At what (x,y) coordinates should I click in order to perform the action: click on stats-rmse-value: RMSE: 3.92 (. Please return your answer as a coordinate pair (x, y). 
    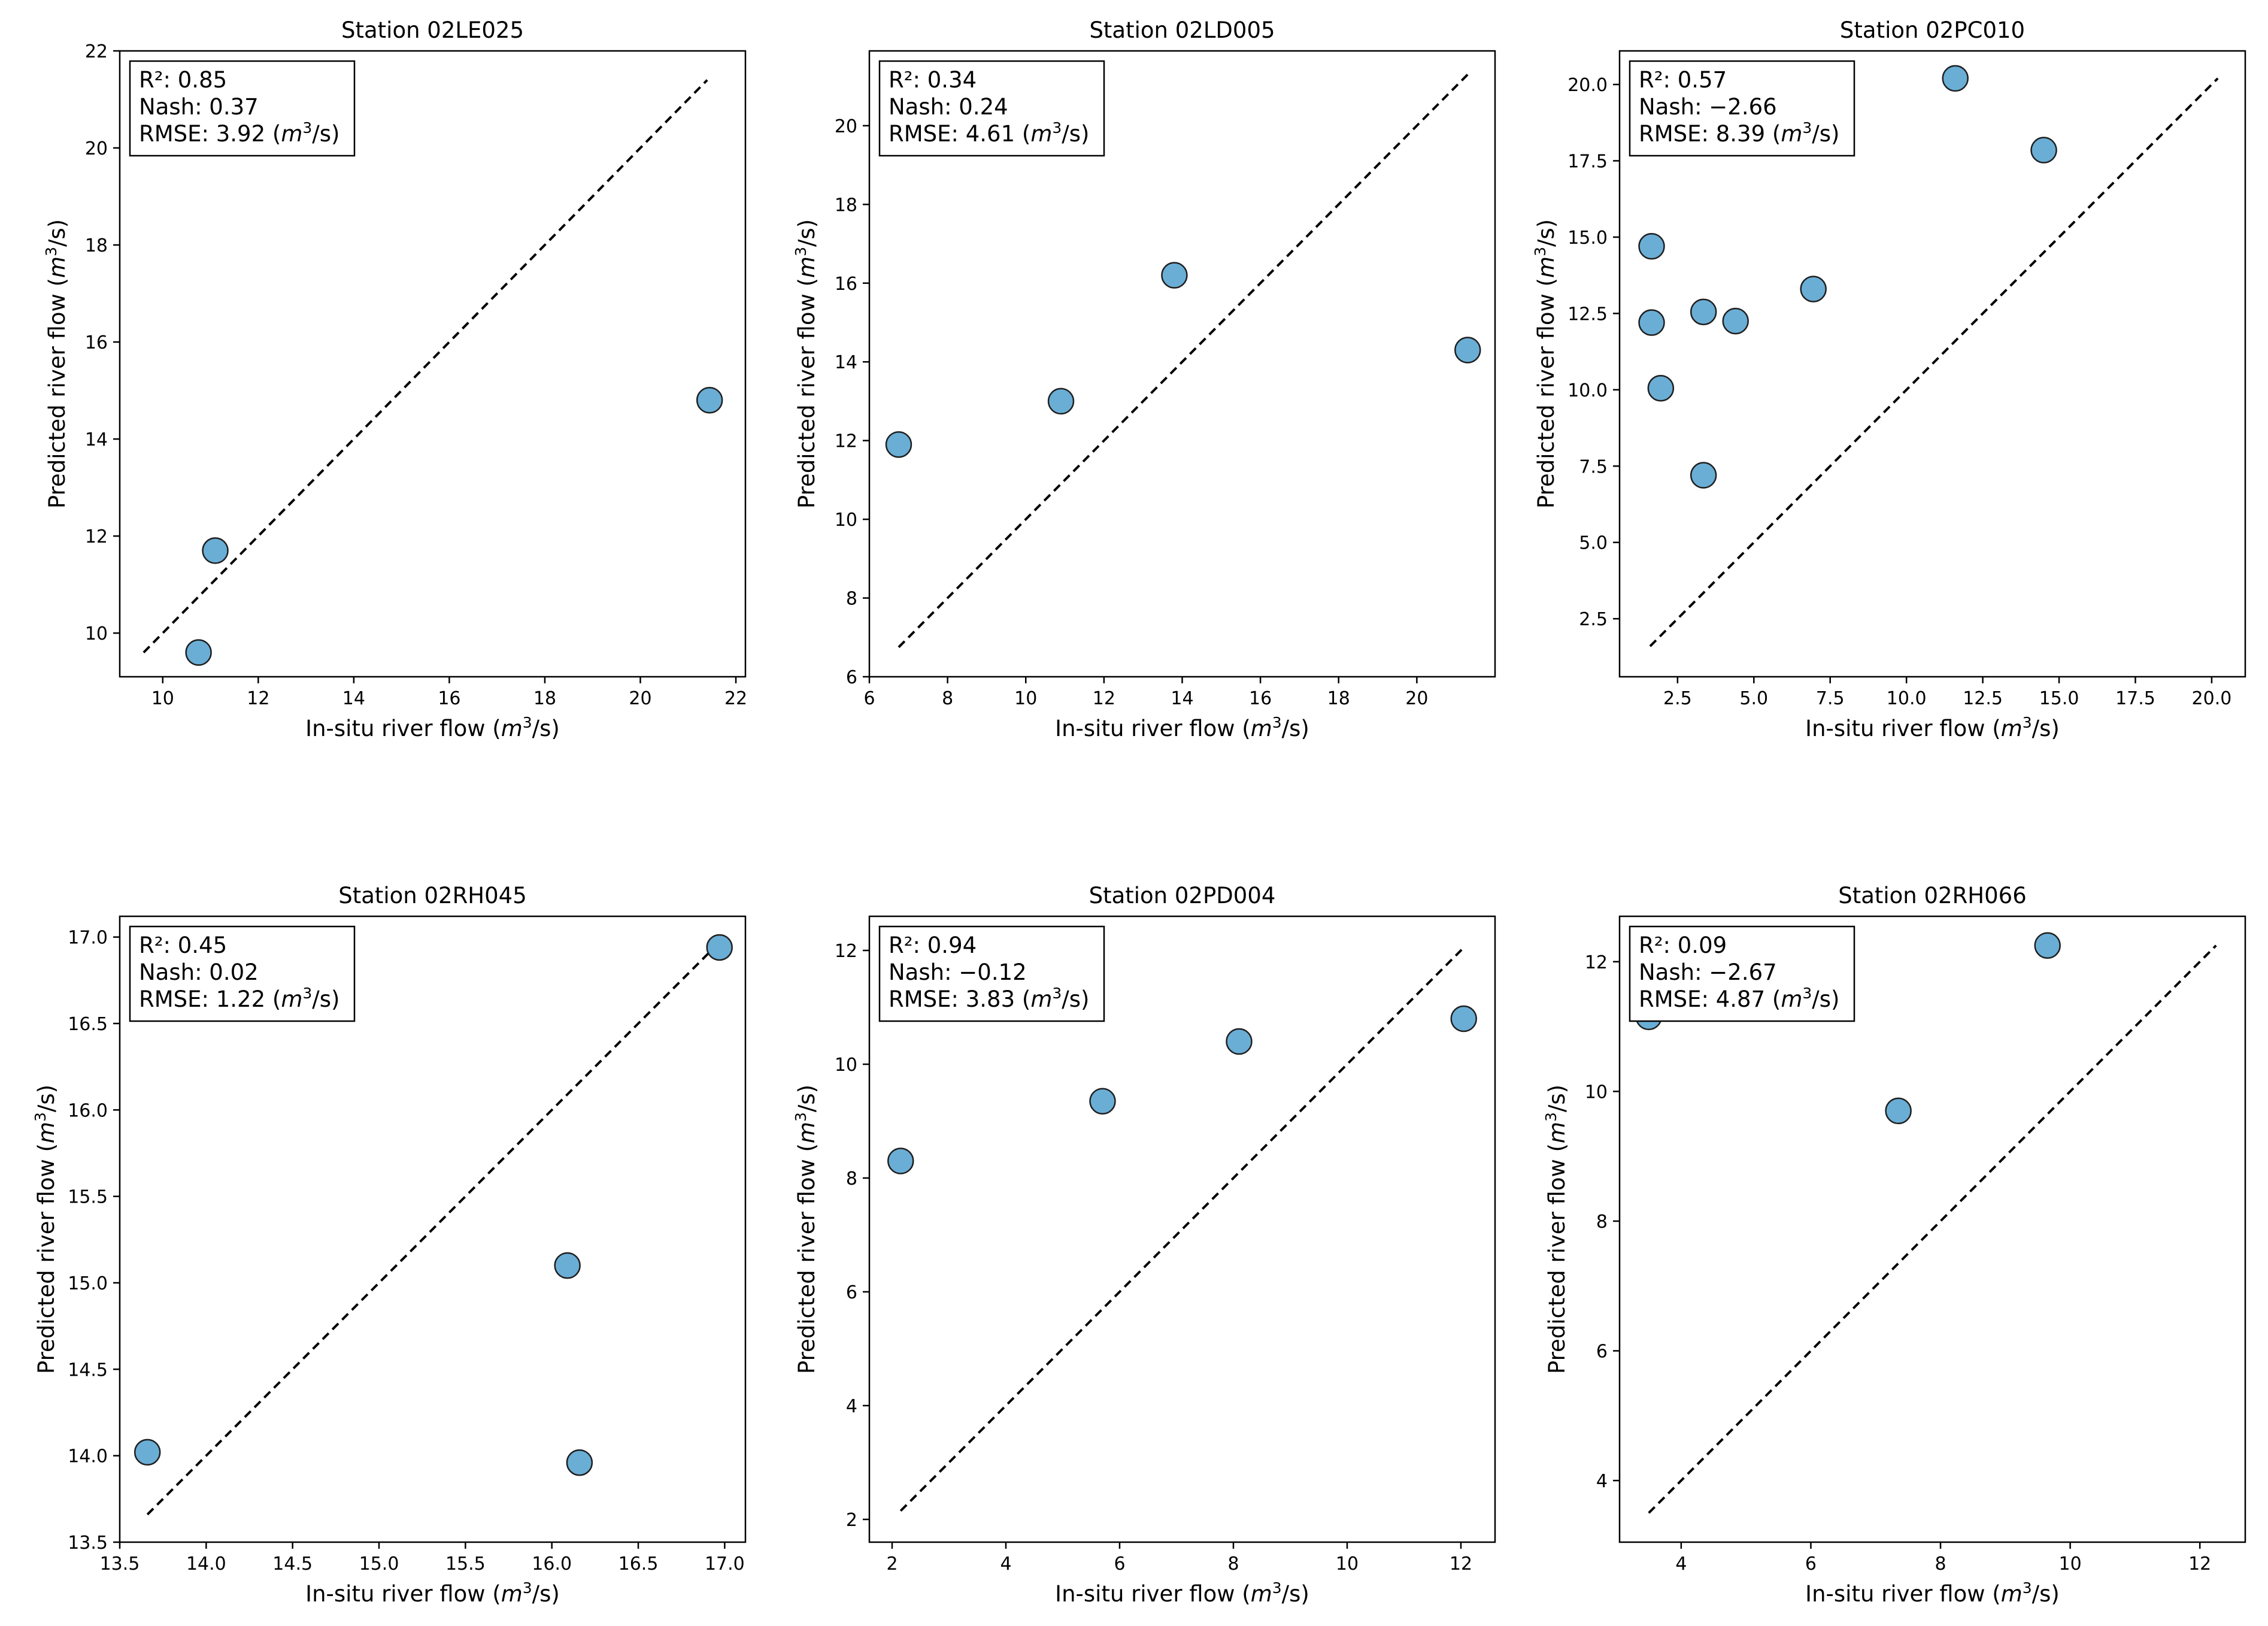
    Looking at the image, I should click on (210, 134).